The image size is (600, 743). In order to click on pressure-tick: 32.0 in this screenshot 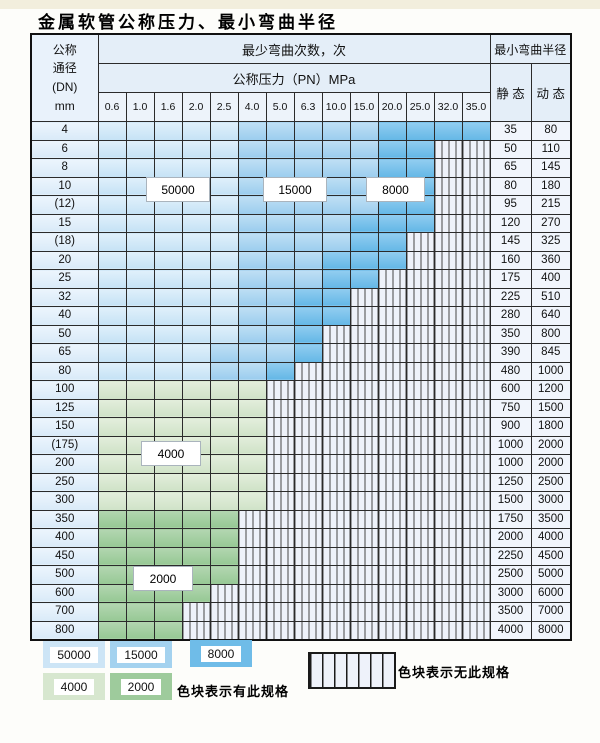, I will do `click(448, 107)`.